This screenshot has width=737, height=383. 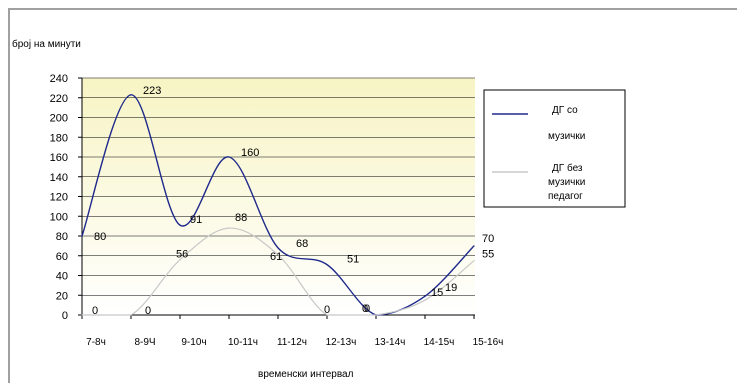 I want to click on legend: ДГ со музички ДГ без музички педагог, so click(x=554, y=148).